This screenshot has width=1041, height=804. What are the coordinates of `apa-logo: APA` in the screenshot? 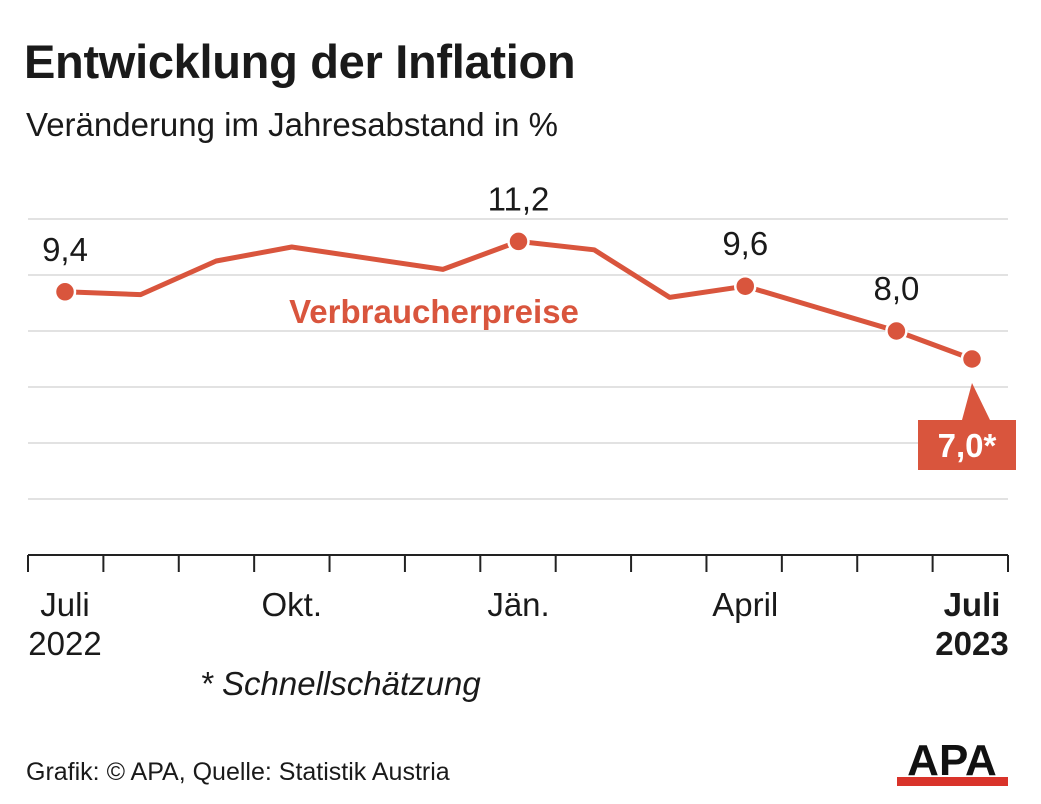 It's located at (952, 762).